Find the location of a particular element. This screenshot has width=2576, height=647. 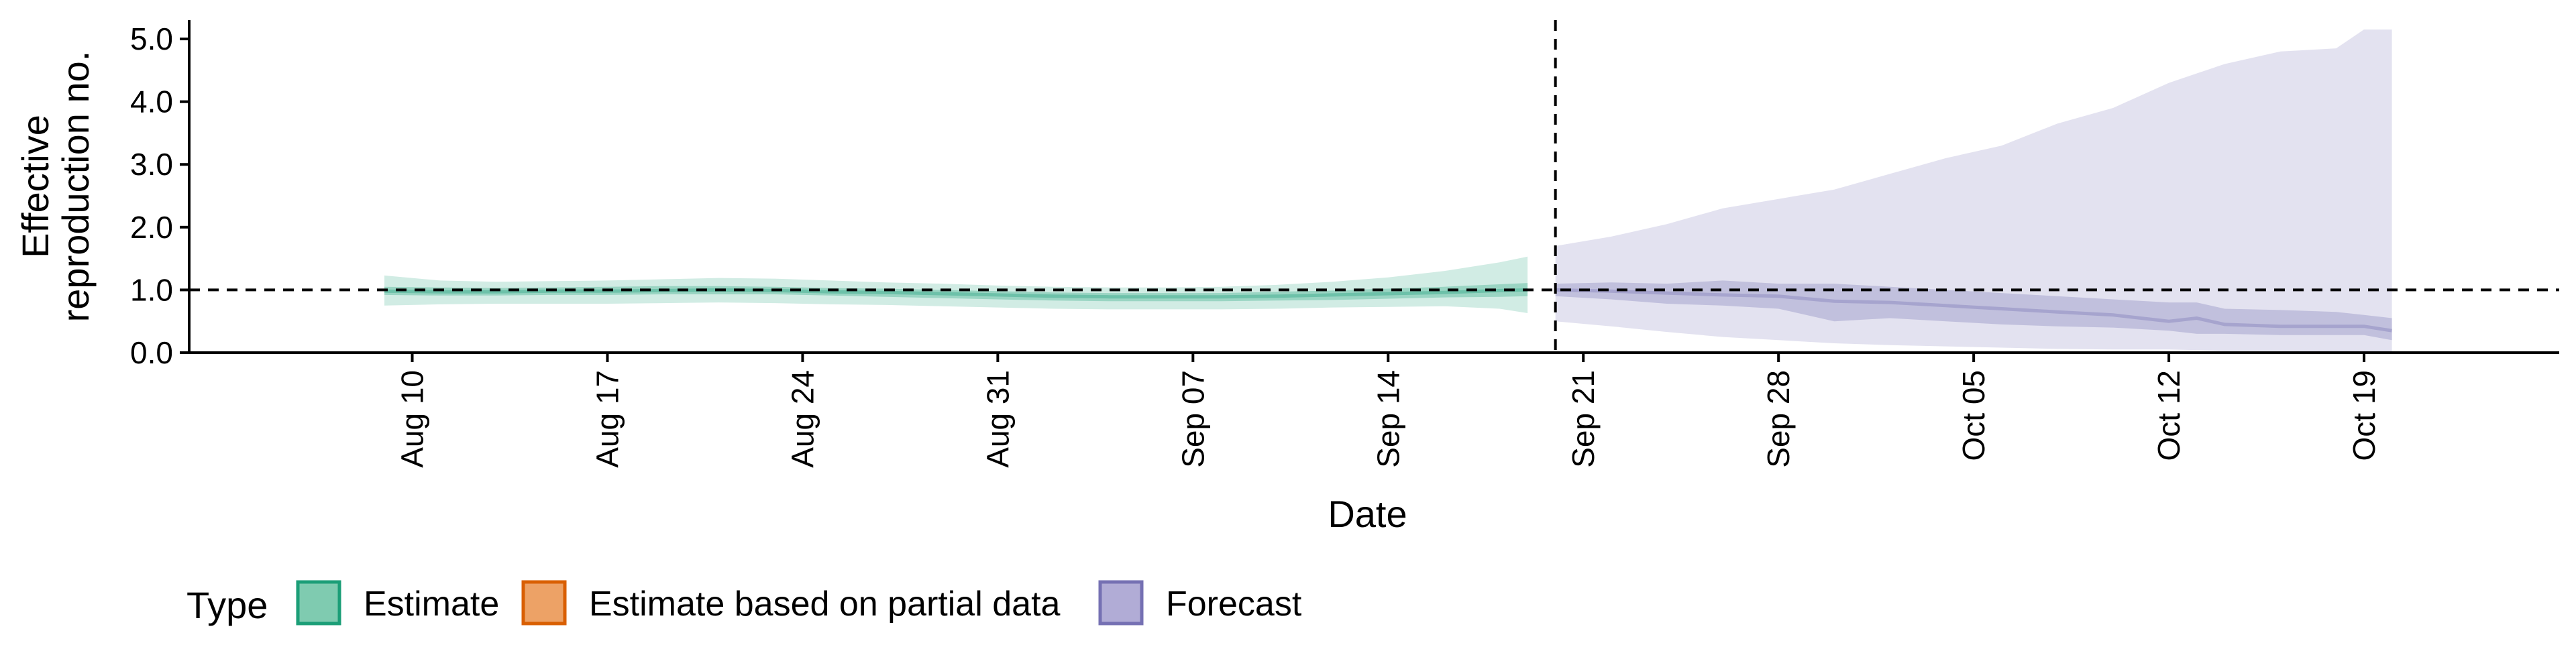

estimate-median-line is located at coordinates (956, 293).